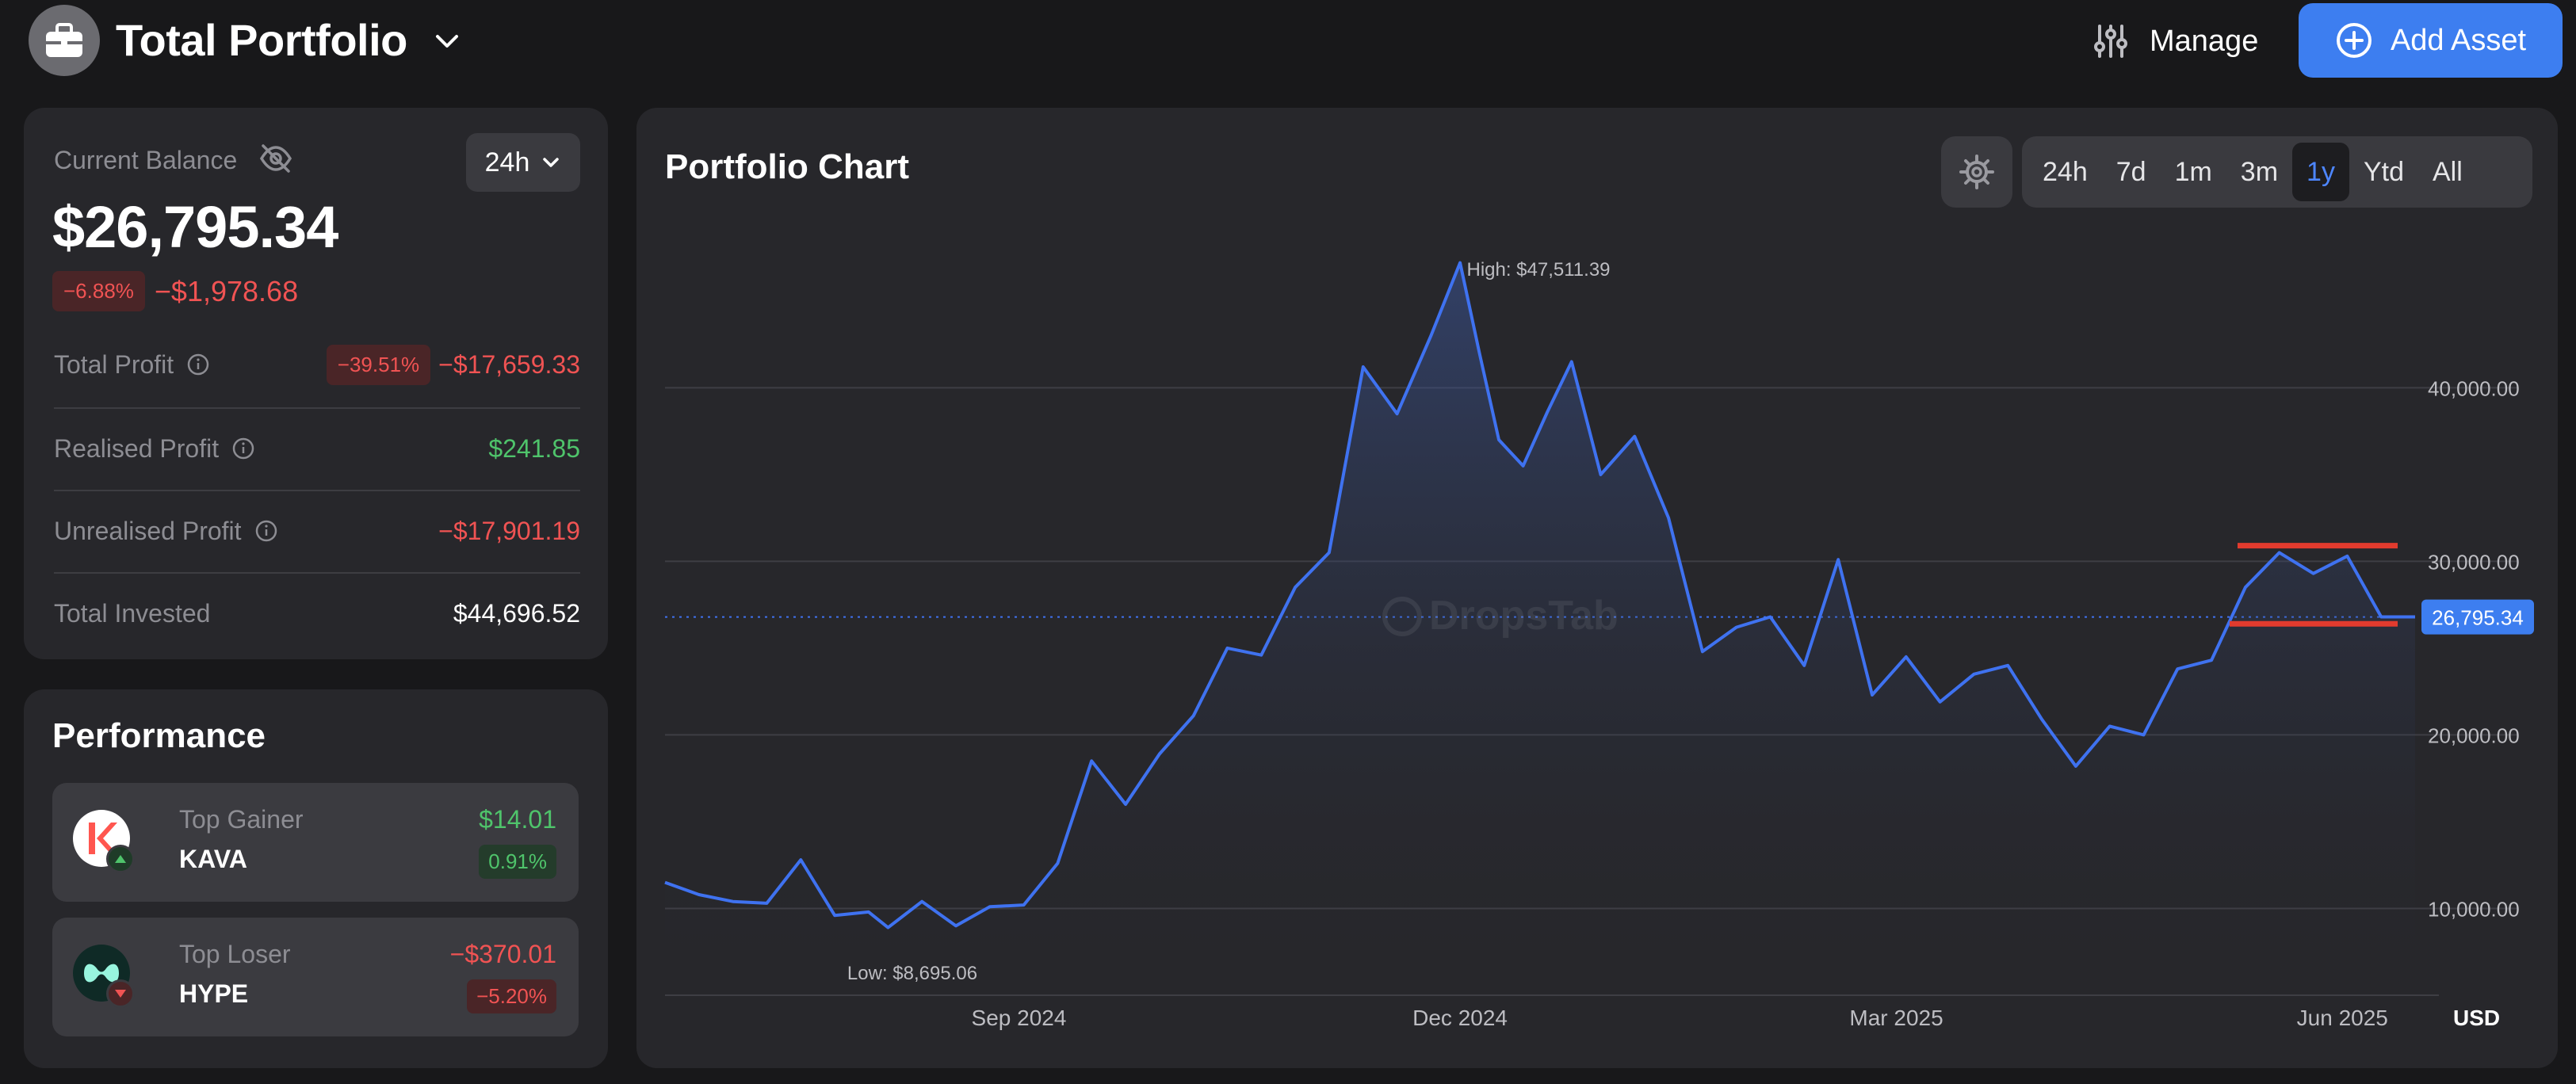 This screenshot has height=1084, width=2576. I want to click on manage-button: Manage, so click(2176, 41).